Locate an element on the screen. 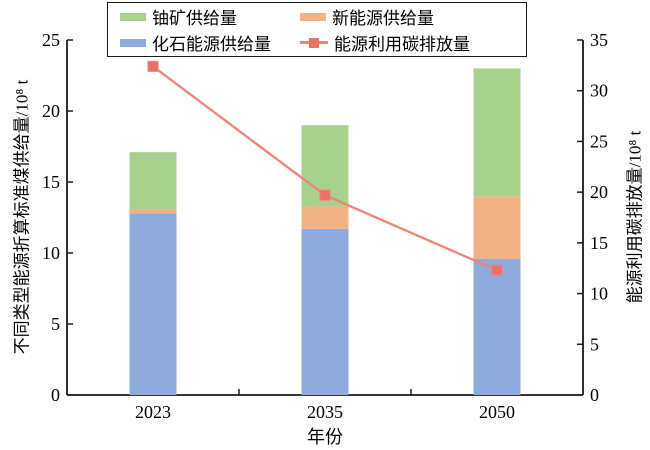 The width and height of the screenshot is (650, 450). legend-item: 铀矿供给量 is located at coordinates (210, 16).